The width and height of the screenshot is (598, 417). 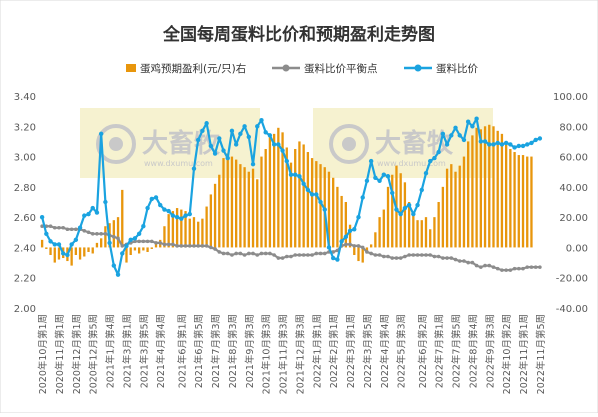 What do you see at coordinates (94, 354) in the screenshot?
I see `x-tick-label: 2020年12月第5周` at bounding box center [94, 354].